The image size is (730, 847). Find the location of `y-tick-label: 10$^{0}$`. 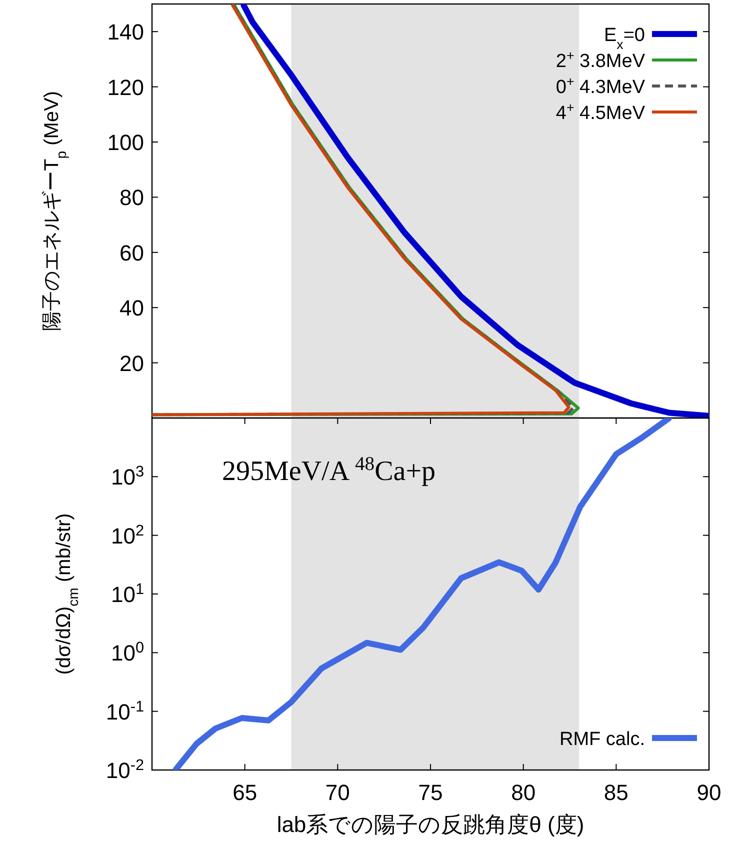

y-tick-label: 10$^{0}$ is located at coordinates (127, 652).